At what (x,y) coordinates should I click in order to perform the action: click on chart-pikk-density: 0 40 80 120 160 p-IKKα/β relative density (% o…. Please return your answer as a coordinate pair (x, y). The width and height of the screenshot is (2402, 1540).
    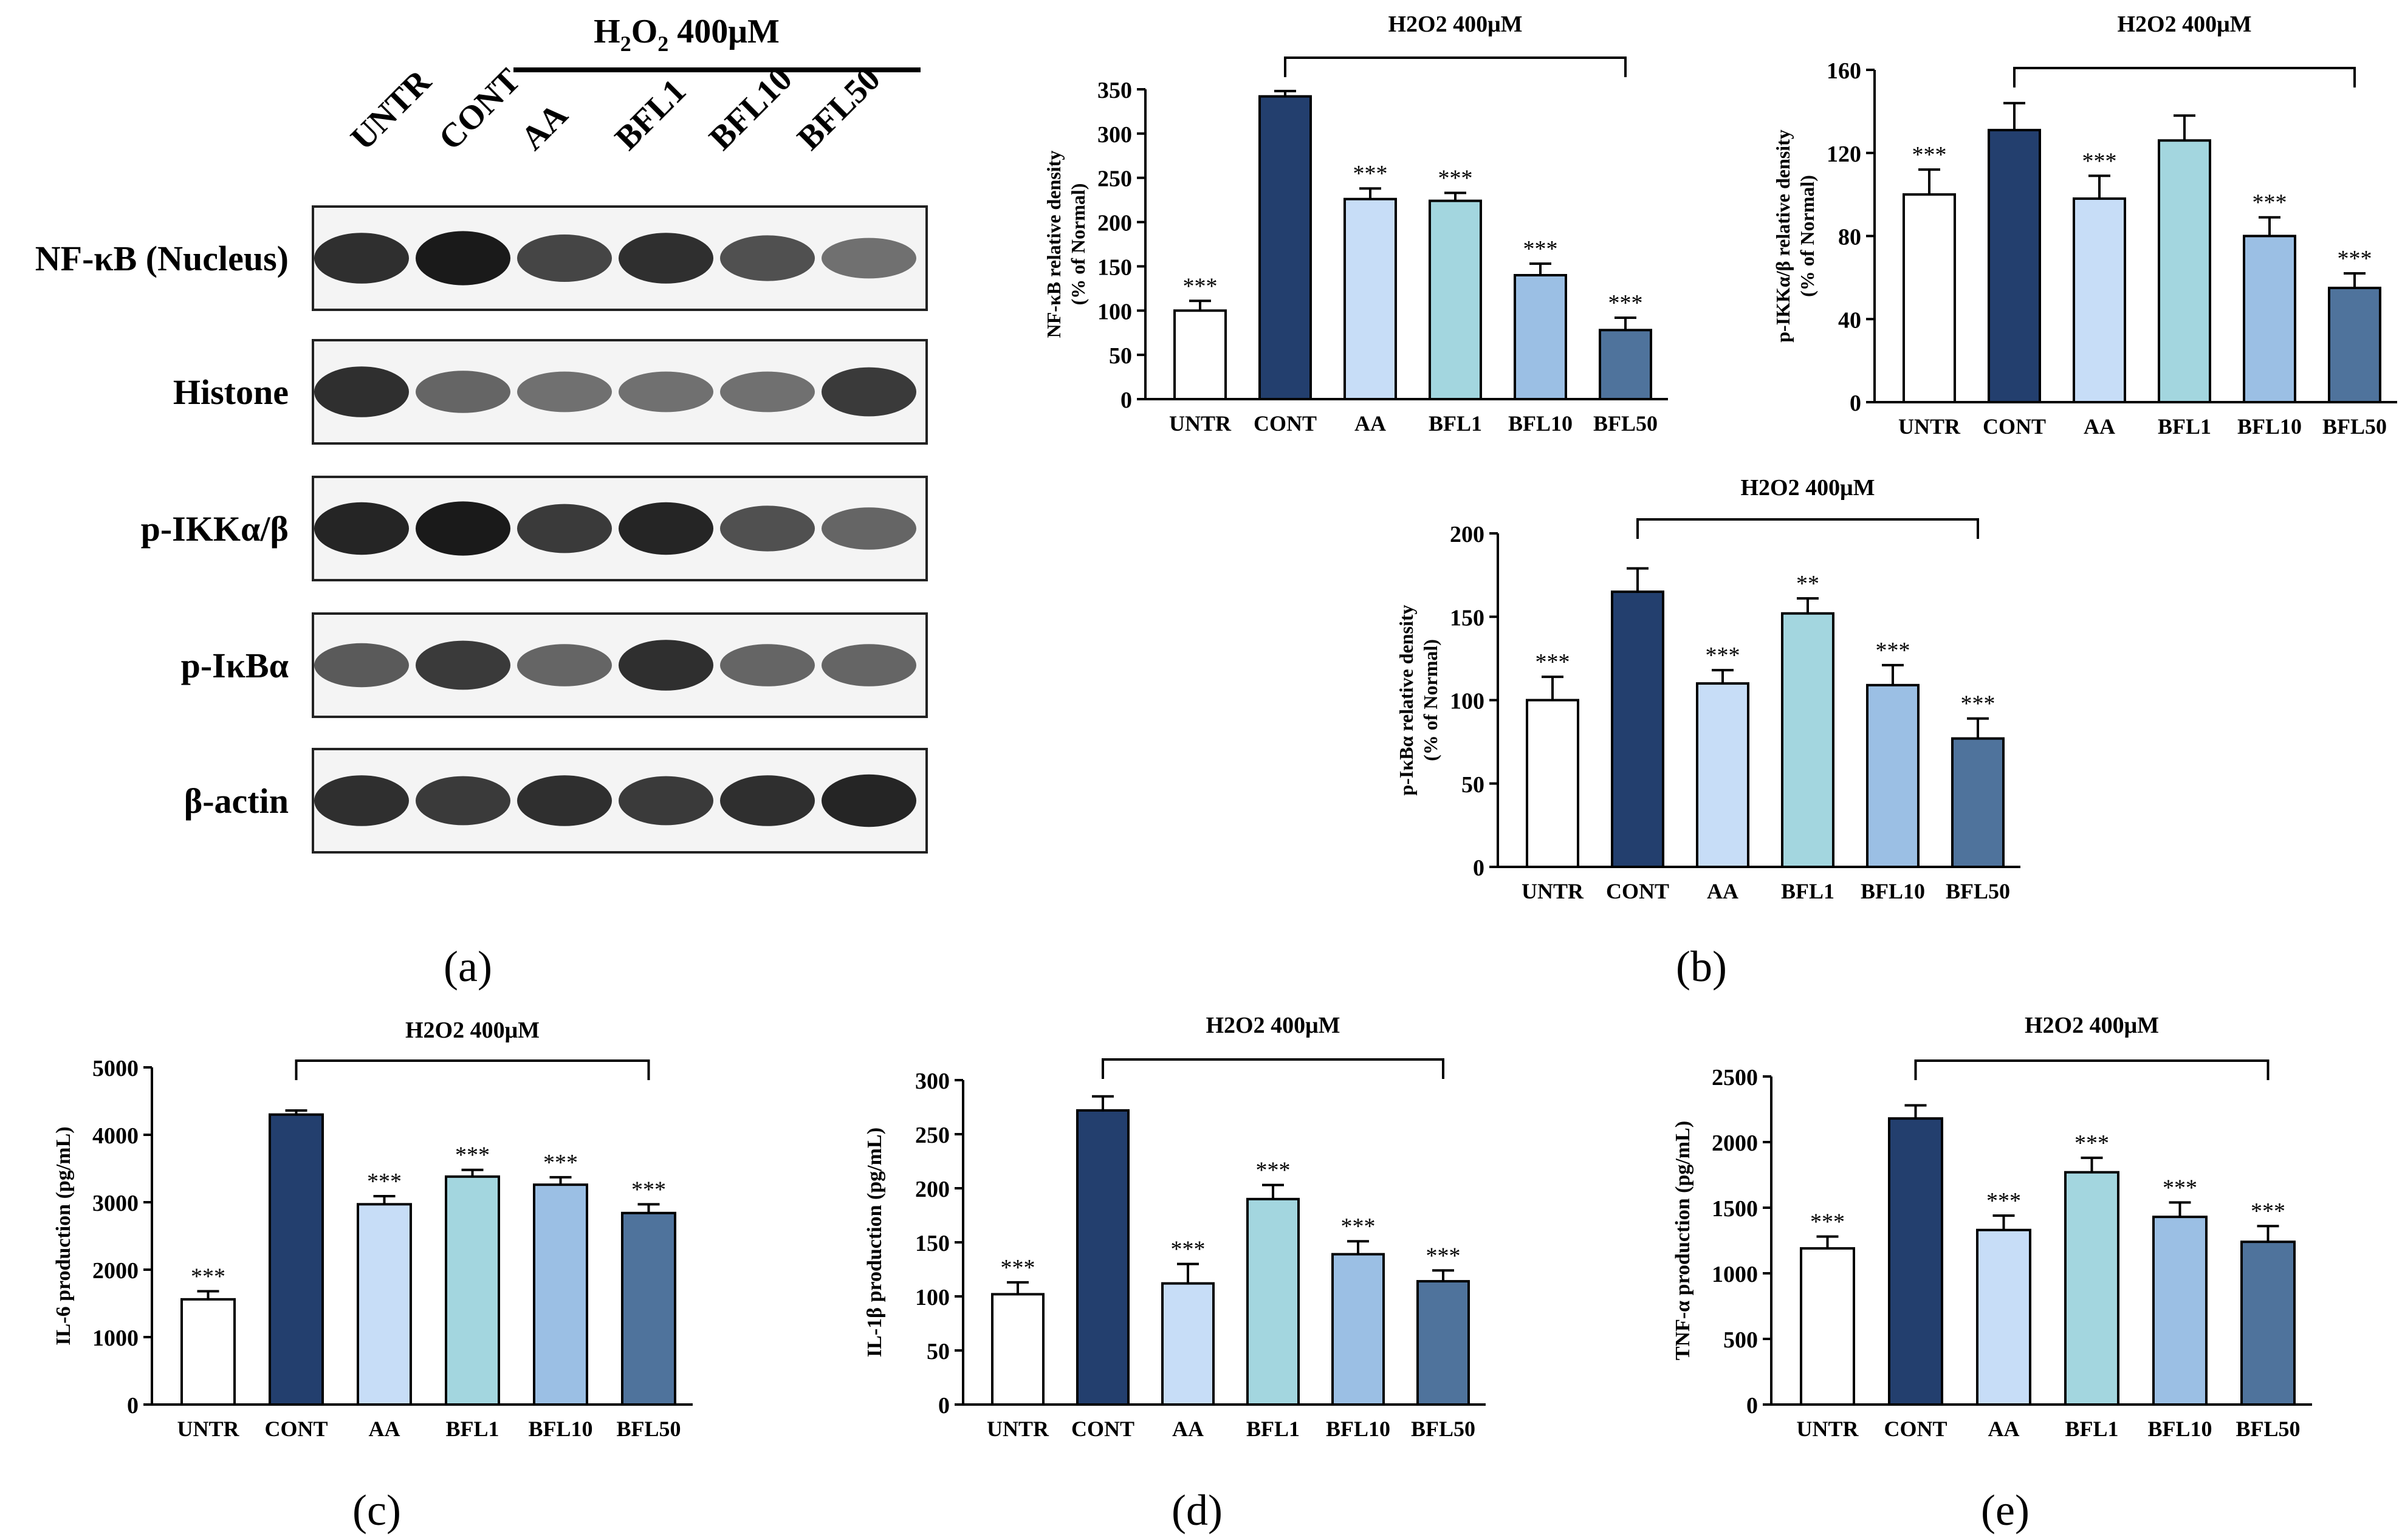
    Looking at the image, I should click on (2084, 225).